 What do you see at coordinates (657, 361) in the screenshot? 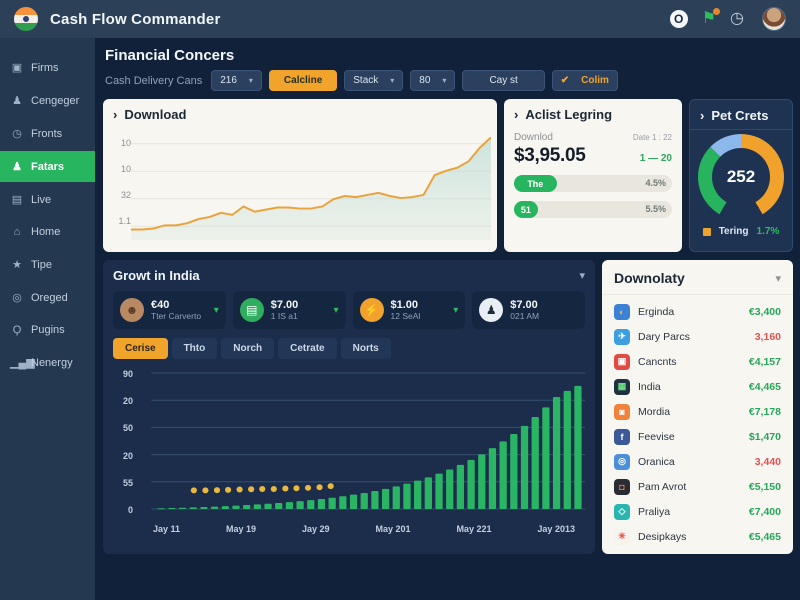
I see `list-item-name: Cancnts` at bounding box center [657, 361].